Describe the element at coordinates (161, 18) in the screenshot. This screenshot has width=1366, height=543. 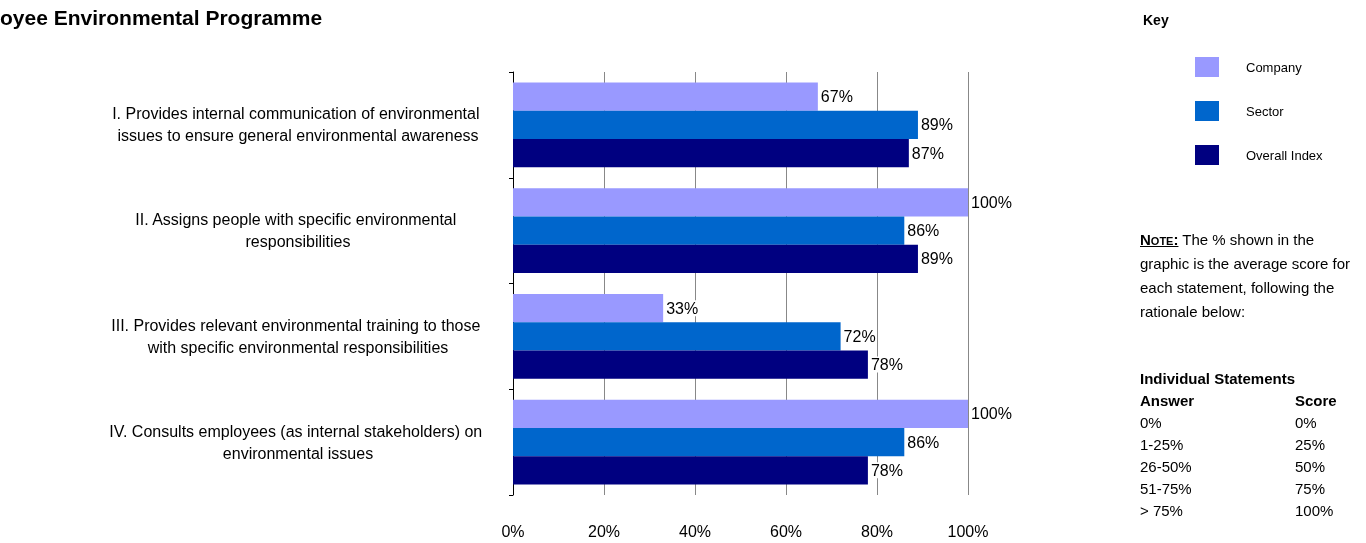
I see `text: oyee Environmental Programme` at that location.